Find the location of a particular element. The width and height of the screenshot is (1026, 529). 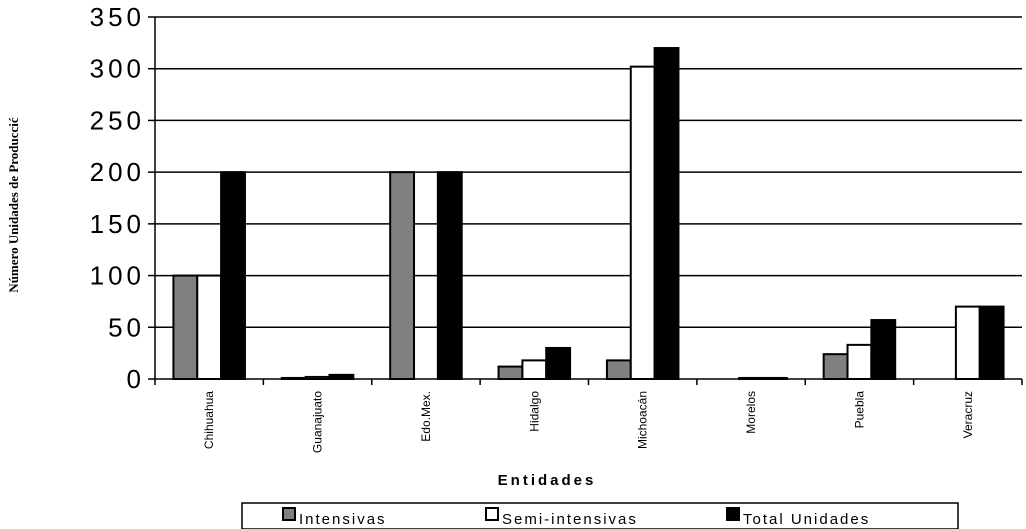

y-tick-label: 100 is located at coordinates (117, 276).